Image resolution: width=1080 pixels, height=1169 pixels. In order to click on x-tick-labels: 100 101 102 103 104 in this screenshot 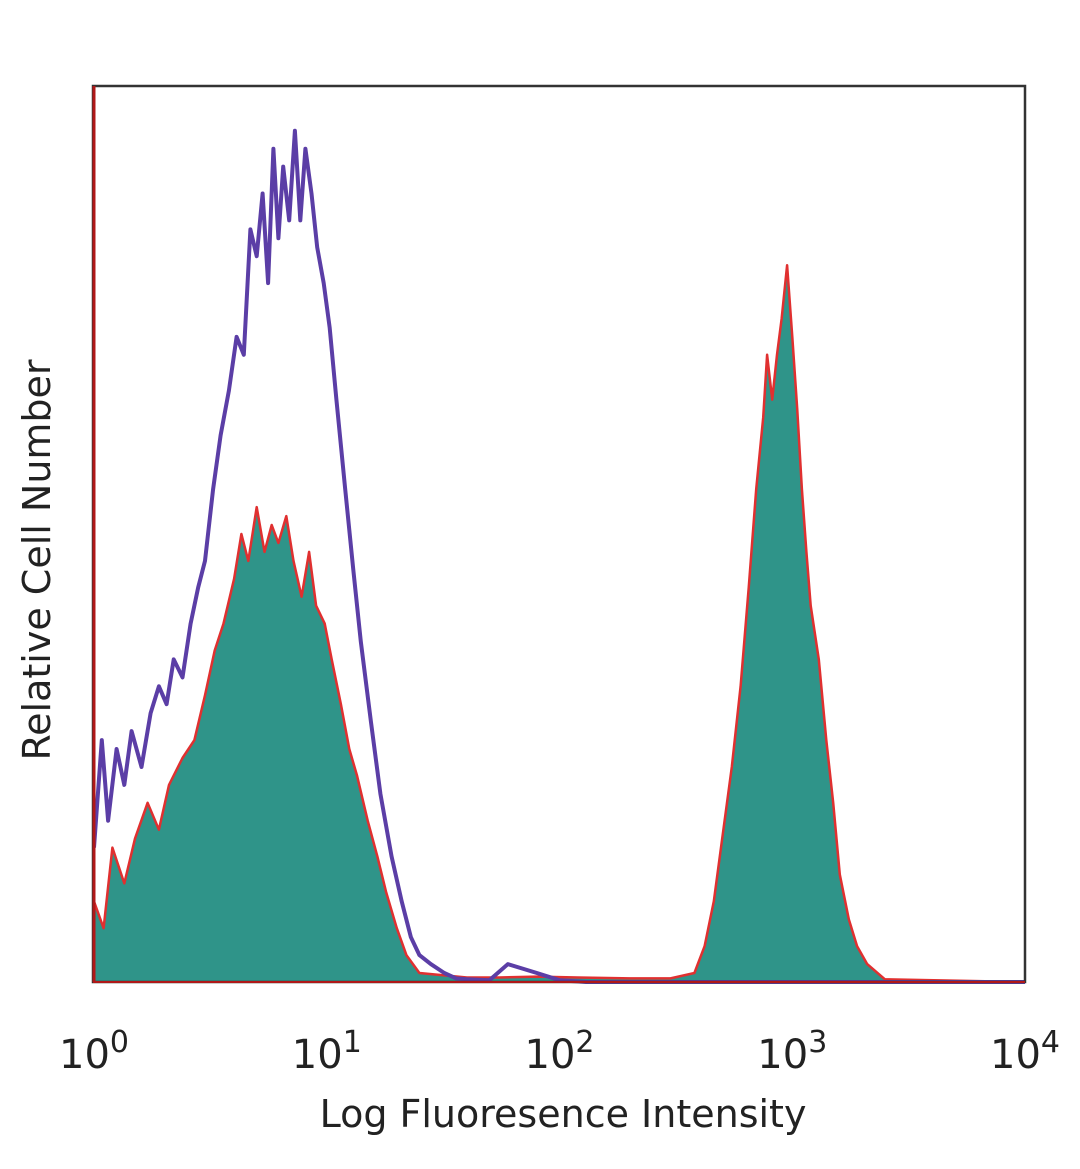, I will do `click(559, 1051)`.